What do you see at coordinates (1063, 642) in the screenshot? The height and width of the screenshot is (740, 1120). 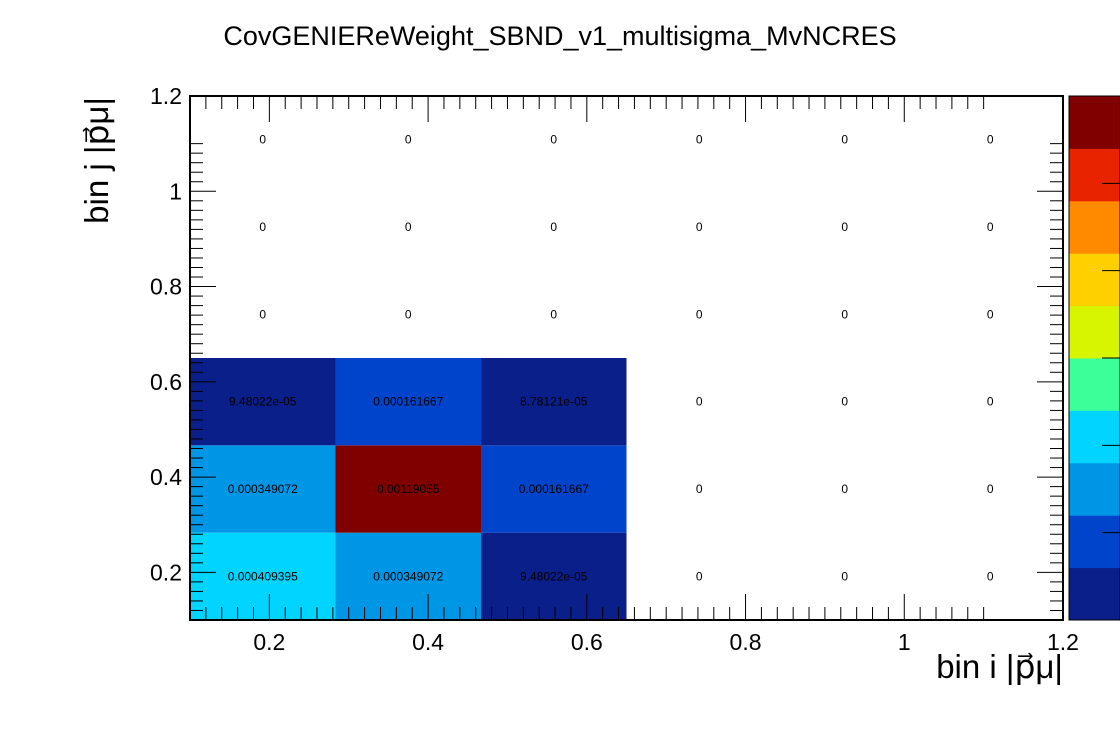 I see `x-tick-label: 1.2` at bounding box center [1063, 642].